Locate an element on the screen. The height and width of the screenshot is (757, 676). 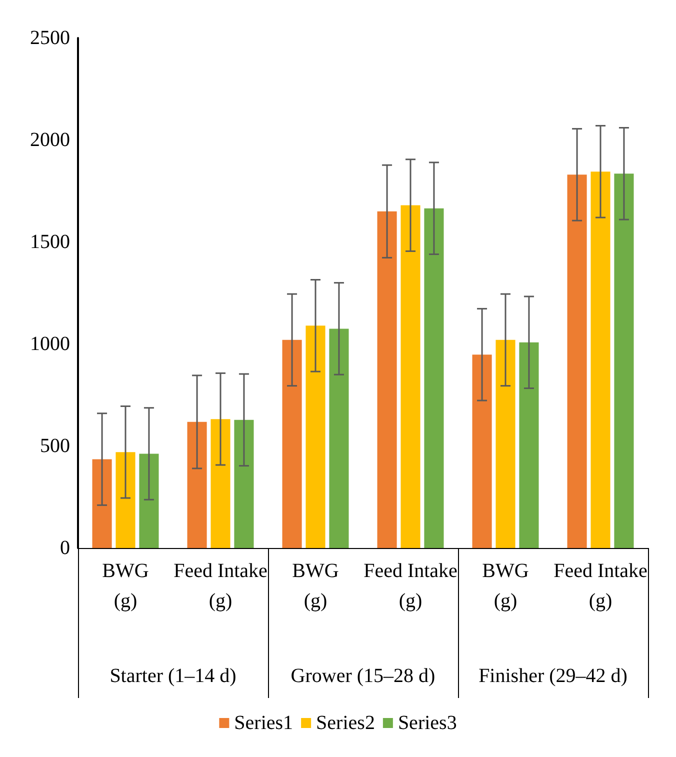
text: Starter (1–14 d) is located at coordinates (173, 676).